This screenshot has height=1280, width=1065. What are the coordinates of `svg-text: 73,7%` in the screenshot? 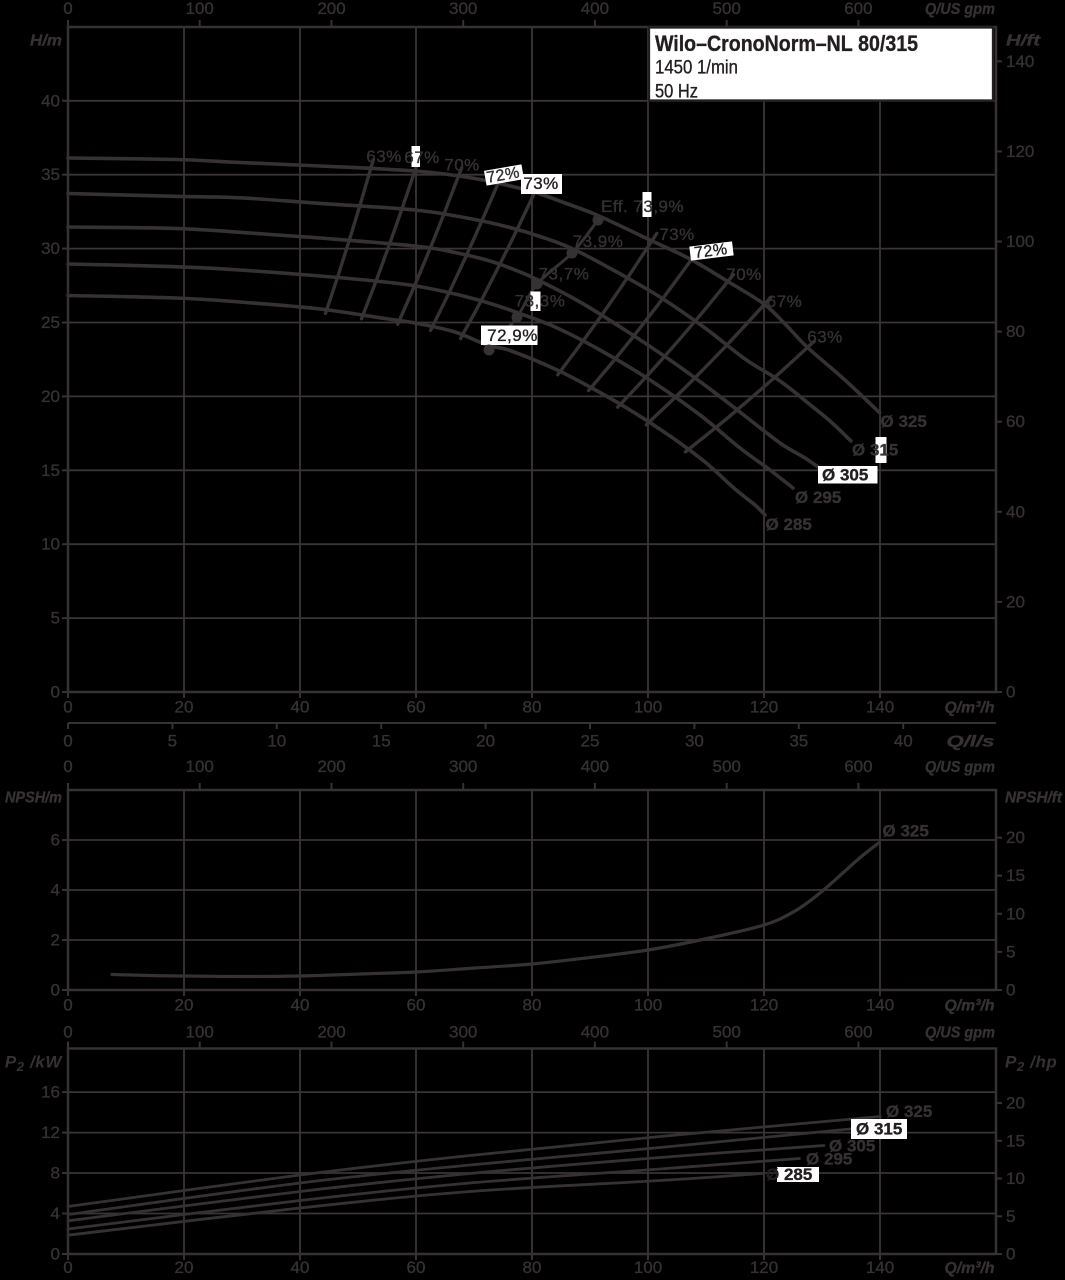 It's located at (564, 274).